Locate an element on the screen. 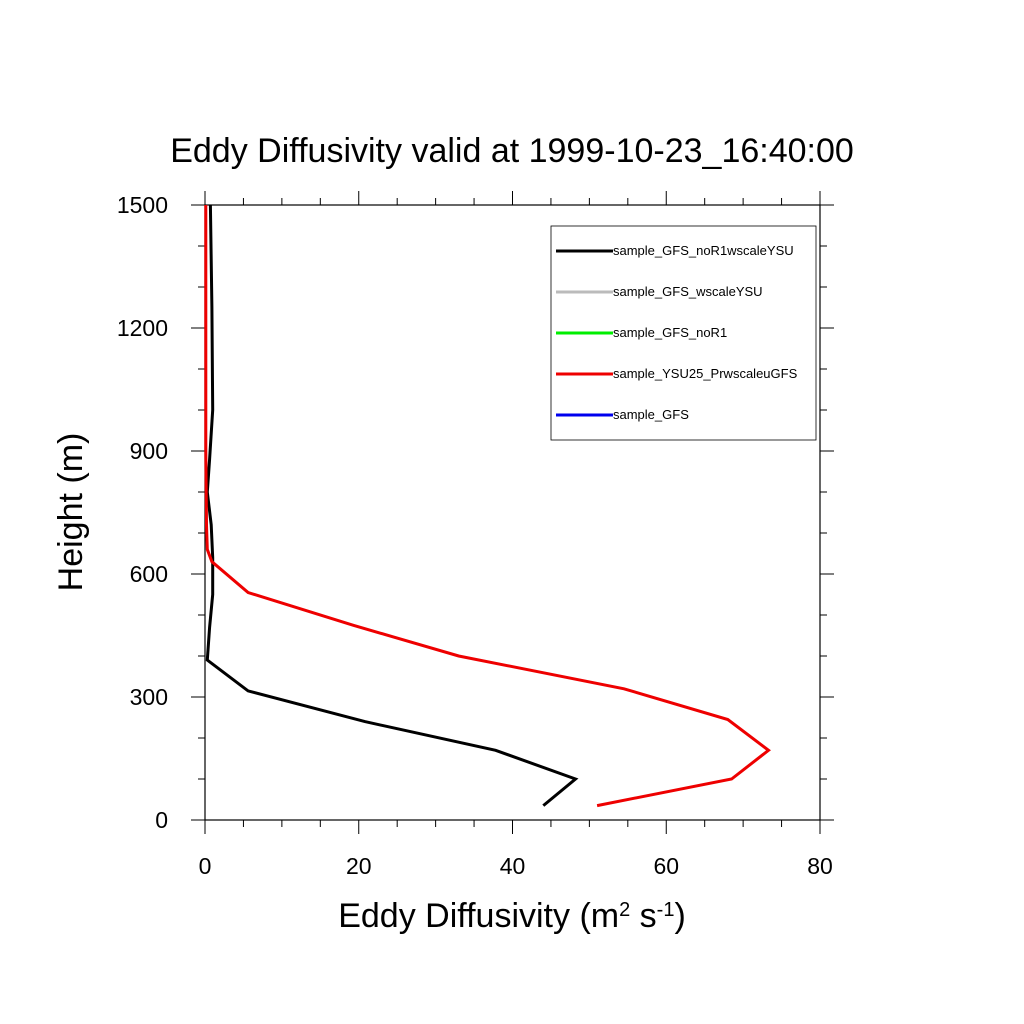 Image resolution: width=1024 pixels, height=1024 pixels. legend-label-5: sample_GFS is located at coordinates (651, 414).